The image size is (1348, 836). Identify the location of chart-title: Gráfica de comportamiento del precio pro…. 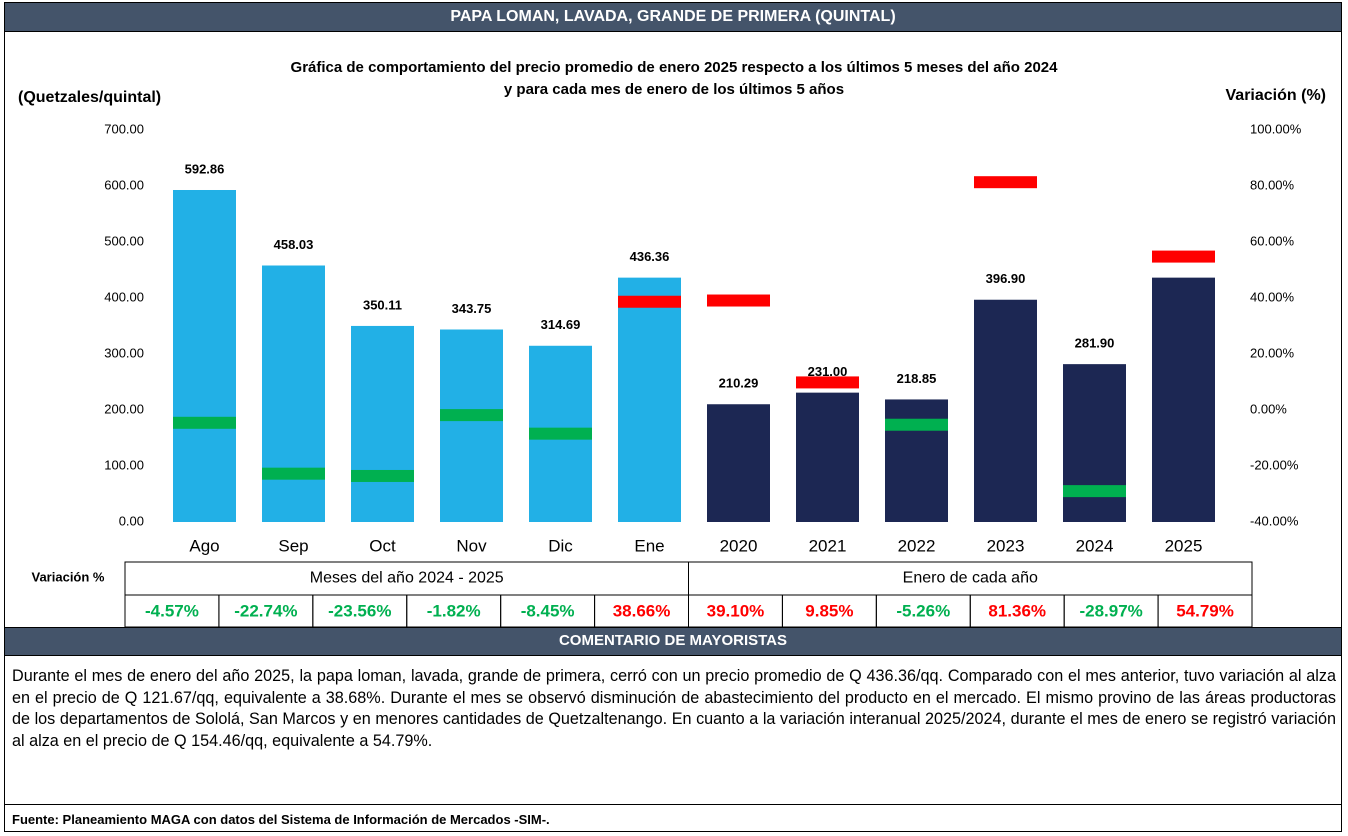
(675, 67).